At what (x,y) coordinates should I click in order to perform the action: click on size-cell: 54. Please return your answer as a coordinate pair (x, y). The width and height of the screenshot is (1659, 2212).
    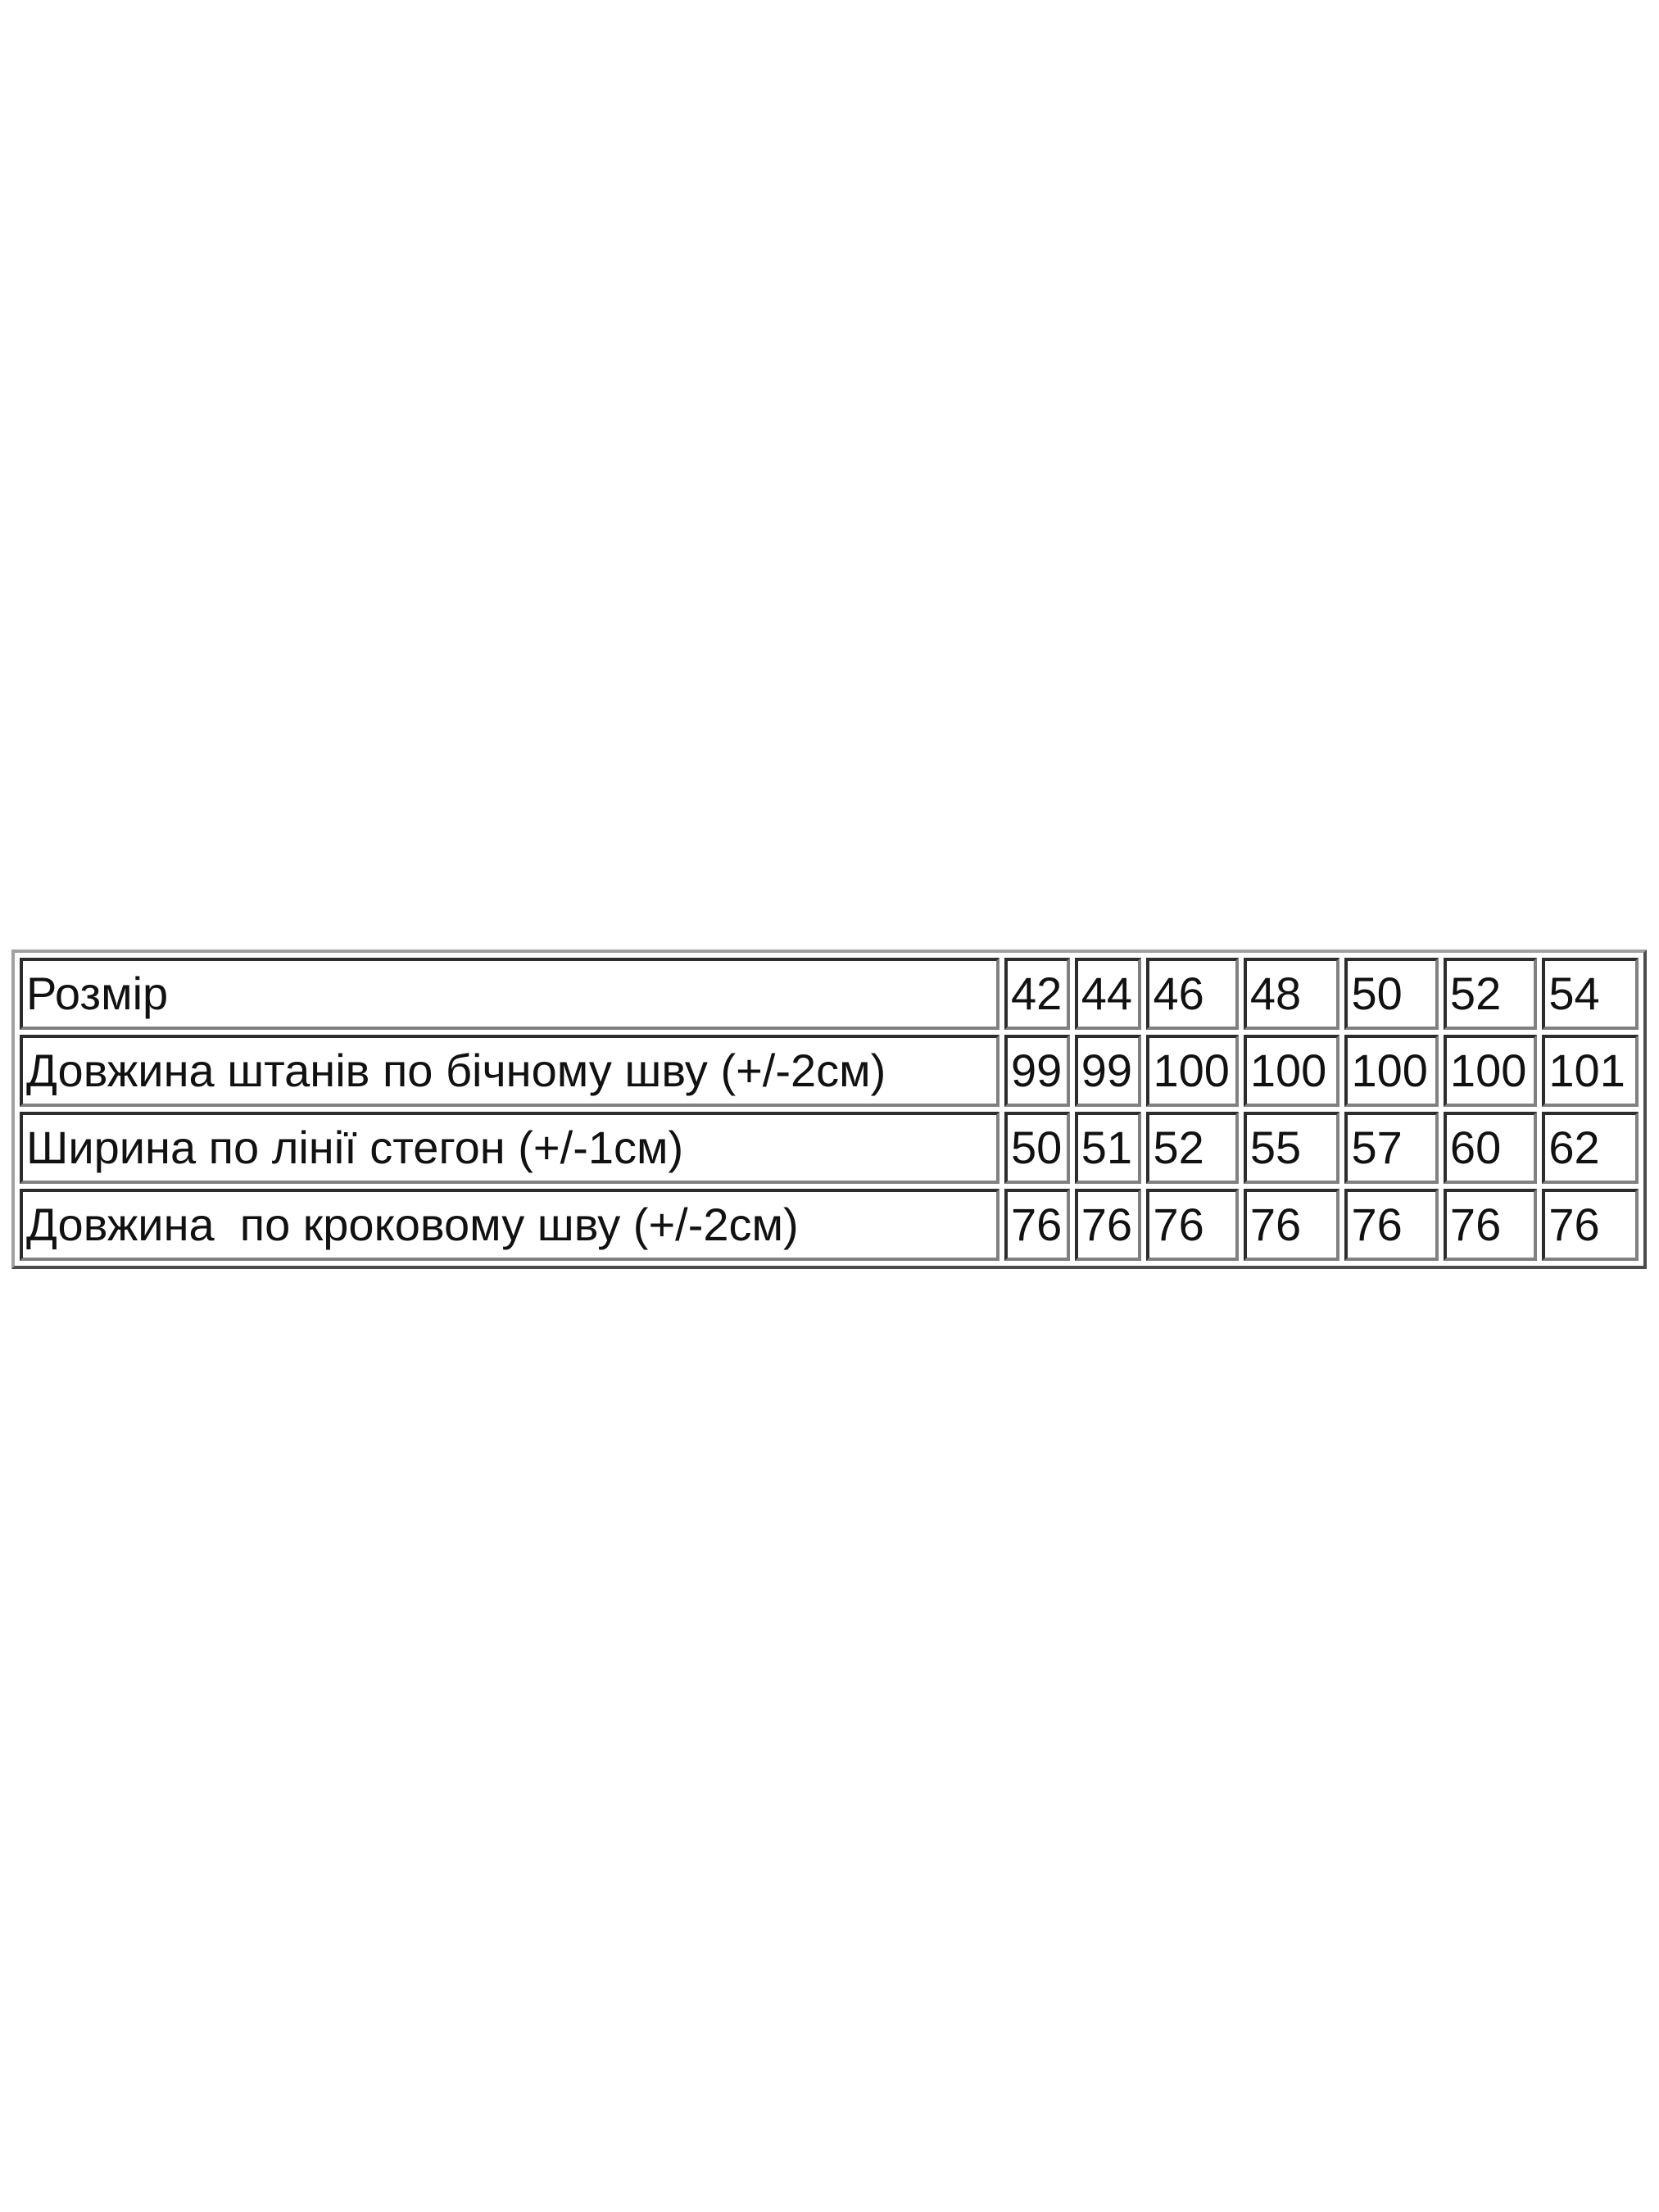
    Looking at the image, I should click on (1590, 994).